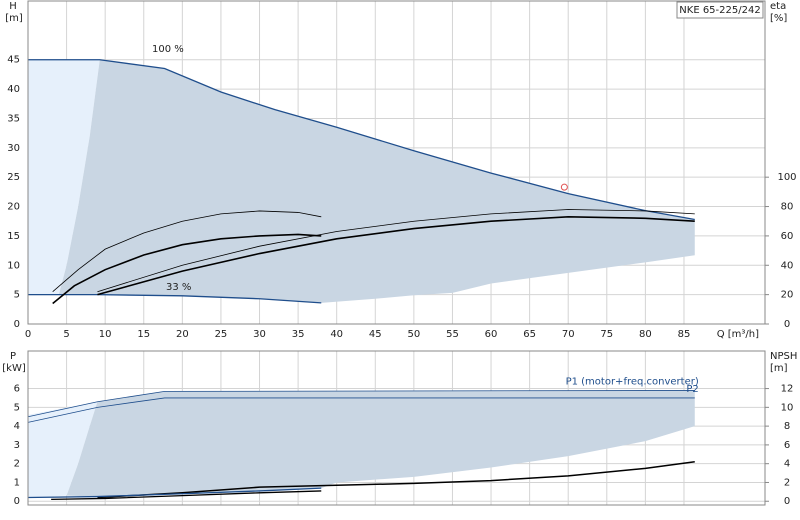  Describe the element at coordinates (66, 334) in the screenshot. I see `x-tick-label: 5` at that location.